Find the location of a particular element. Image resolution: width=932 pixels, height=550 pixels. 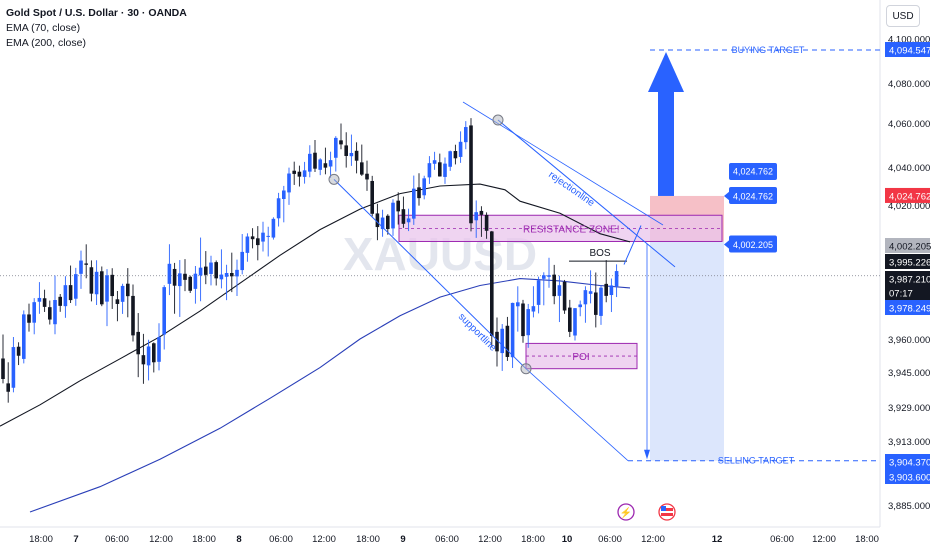

buy-arrow-shaft is located at coordinates (666, 144).